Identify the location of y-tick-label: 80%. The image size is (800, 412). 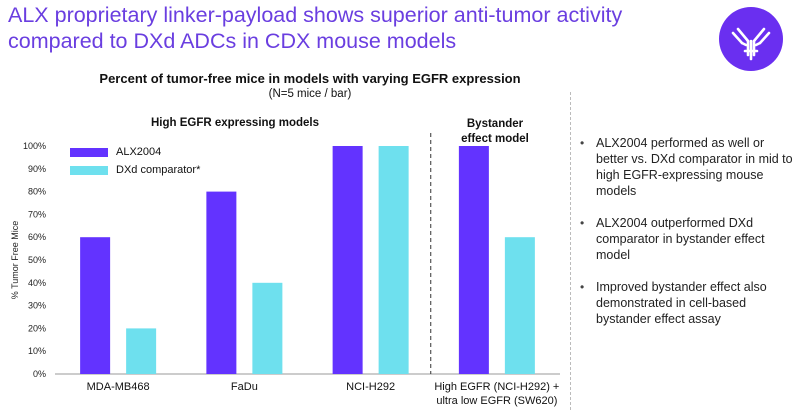
(37, 192).